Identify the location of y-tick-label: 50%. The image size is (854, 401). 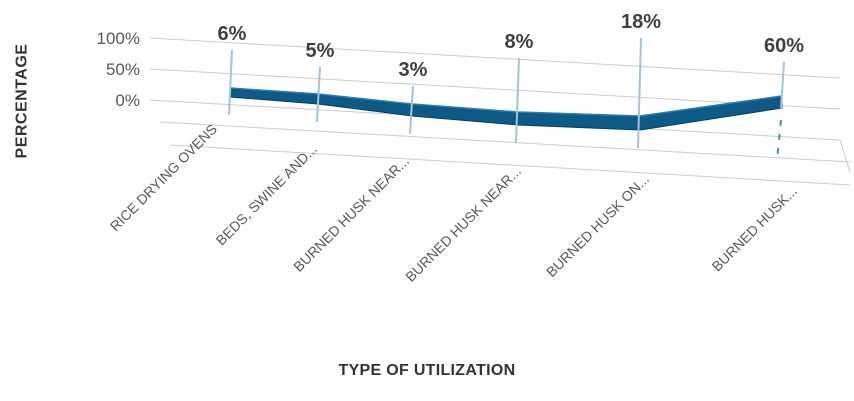
(123, 69).